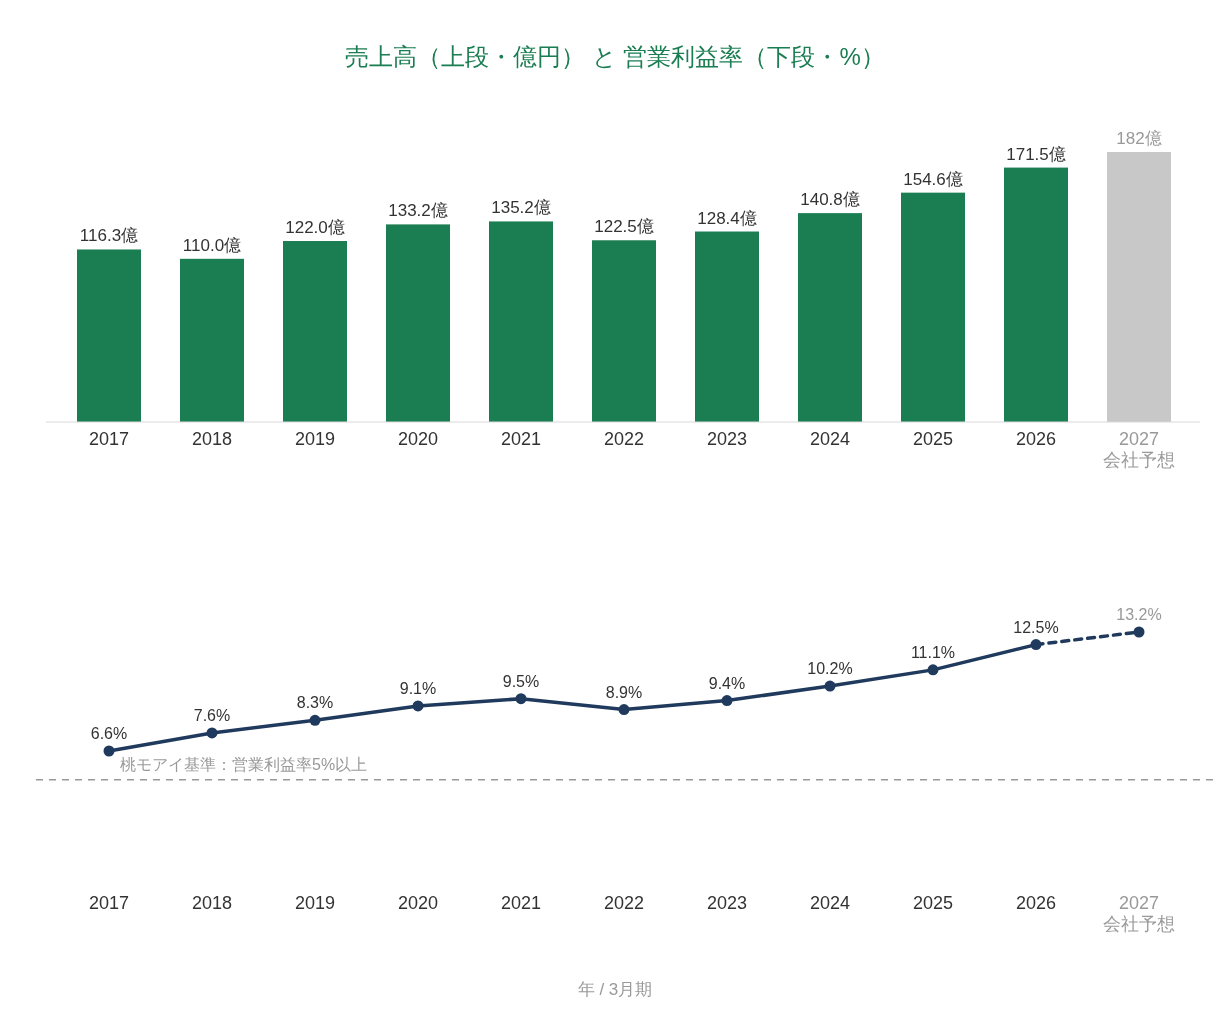 Image resolution: width=1230 pixels, height=1020 pixels. I want to click on data-label: 6.6%, so click(109, 733).